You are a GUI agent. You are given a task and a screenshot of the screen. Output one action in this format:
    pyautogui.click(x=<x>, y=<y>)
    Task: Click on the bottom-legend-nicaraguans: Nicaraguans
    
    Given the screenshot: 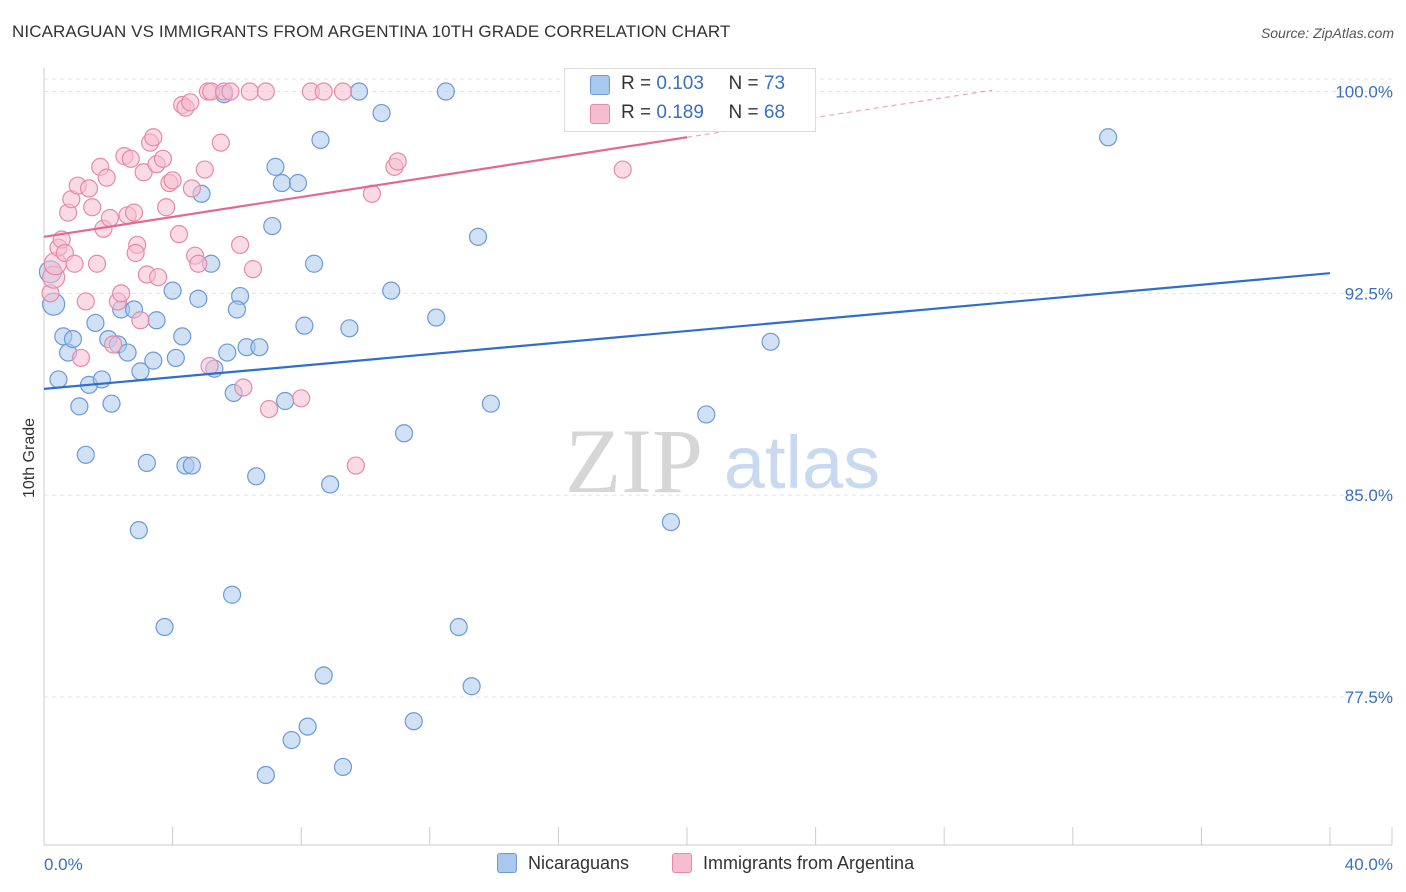 What is the action you would take?
    pyautogui.click(x=579, y=863)
    